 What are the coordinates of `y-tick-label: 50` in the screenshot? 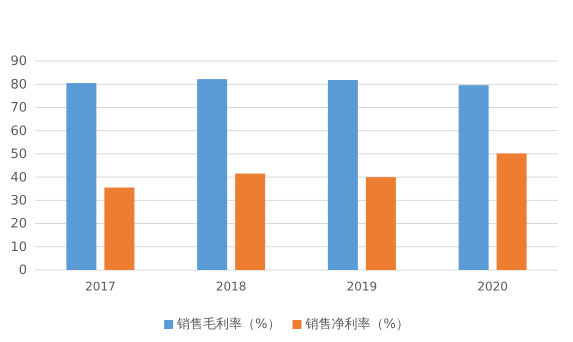 It's located at (18, 154).